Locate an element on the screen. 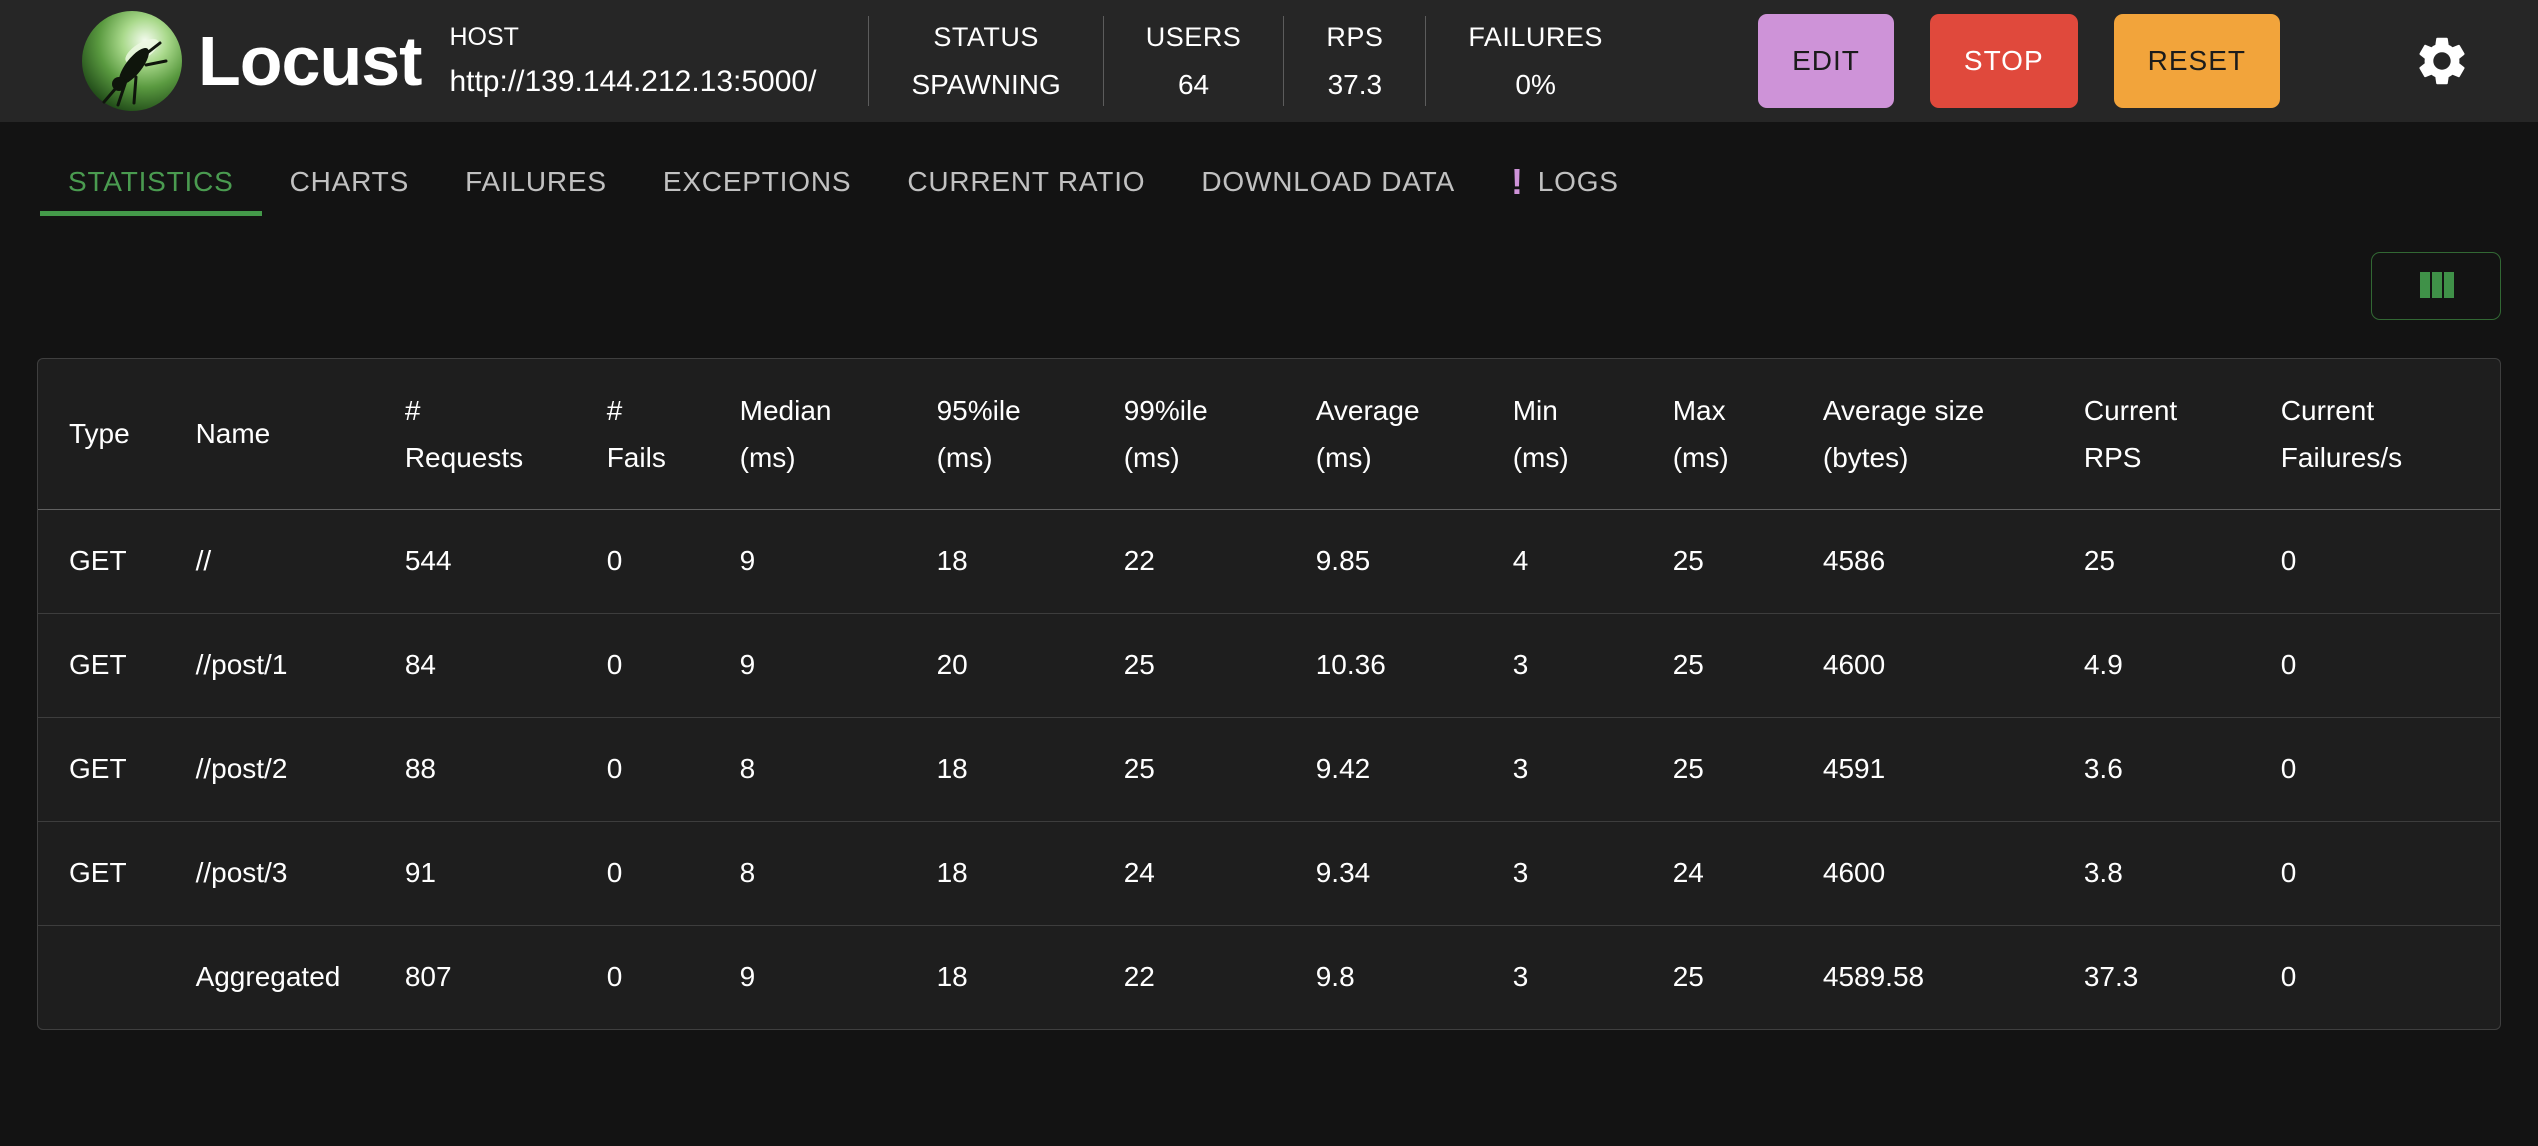  header-actions: EDIT STOP RESET is located at coordinates (2115, 61).